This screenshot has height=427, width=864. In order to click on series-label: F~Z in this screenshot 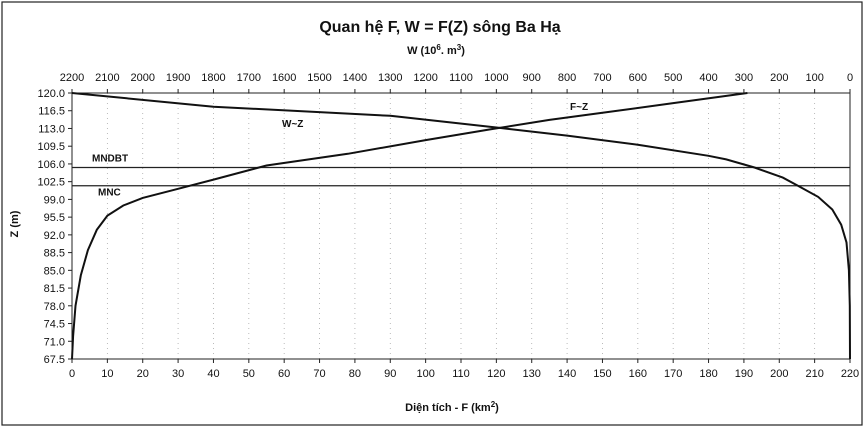, I will do `click(579, 107)`.